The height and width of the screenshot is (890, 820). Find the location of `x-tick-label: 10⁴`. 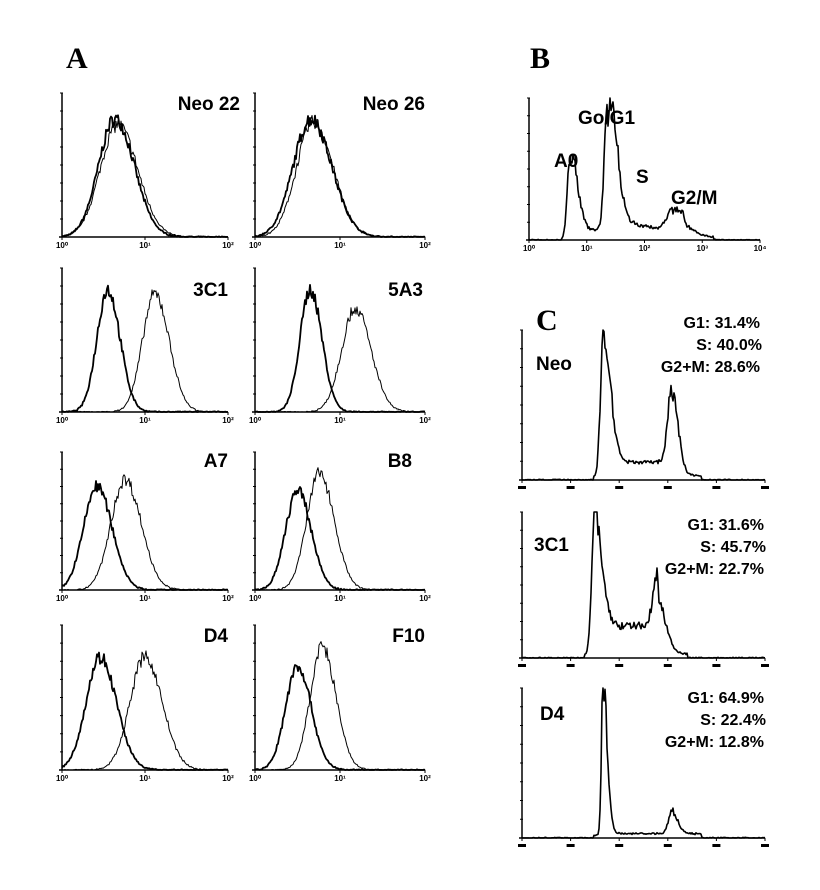

x-tick-label: 10⁴ is located at coordinates (760, 248).